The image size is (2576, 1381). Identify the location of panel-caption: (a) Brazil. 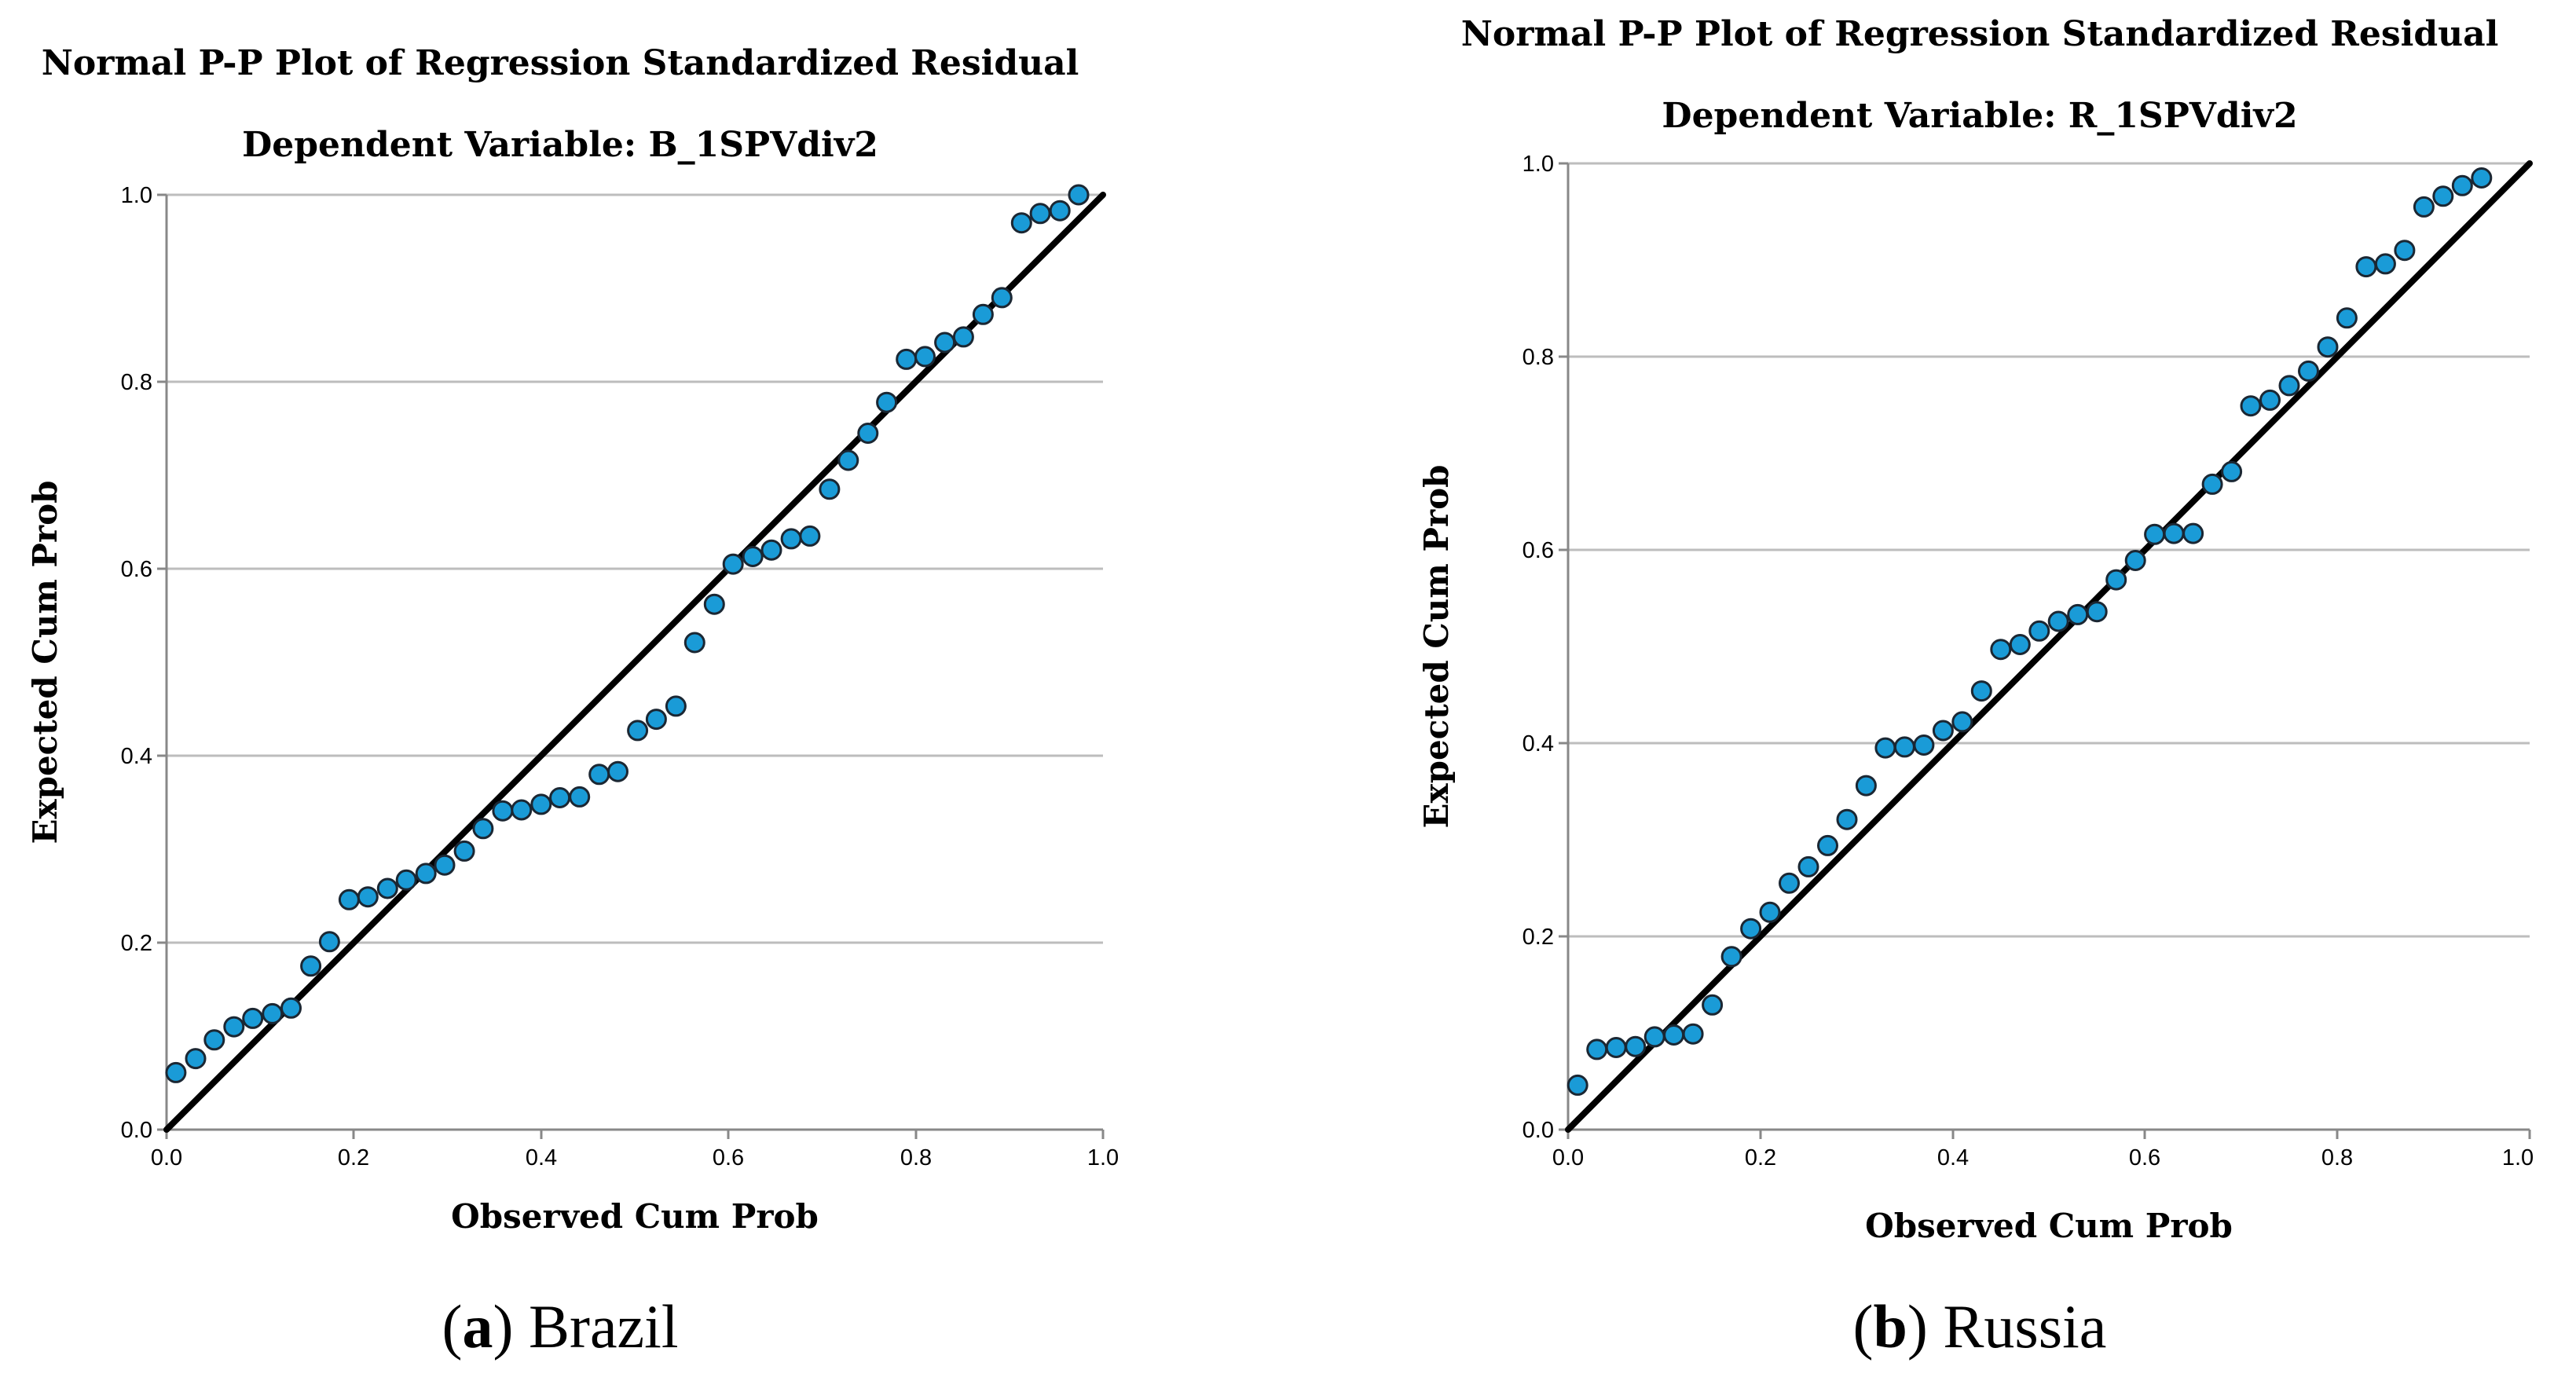
(560, 1326).